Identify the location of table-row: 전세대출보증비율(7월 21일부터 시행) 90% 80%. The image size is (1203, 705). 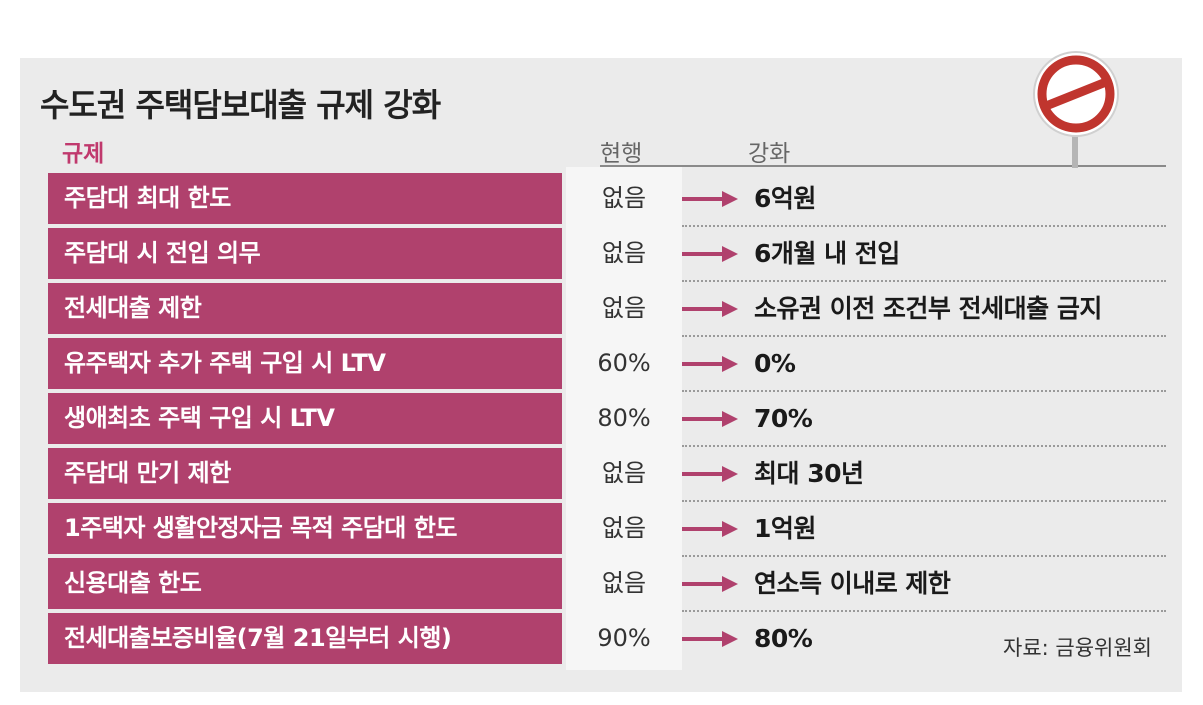
(607, 638).